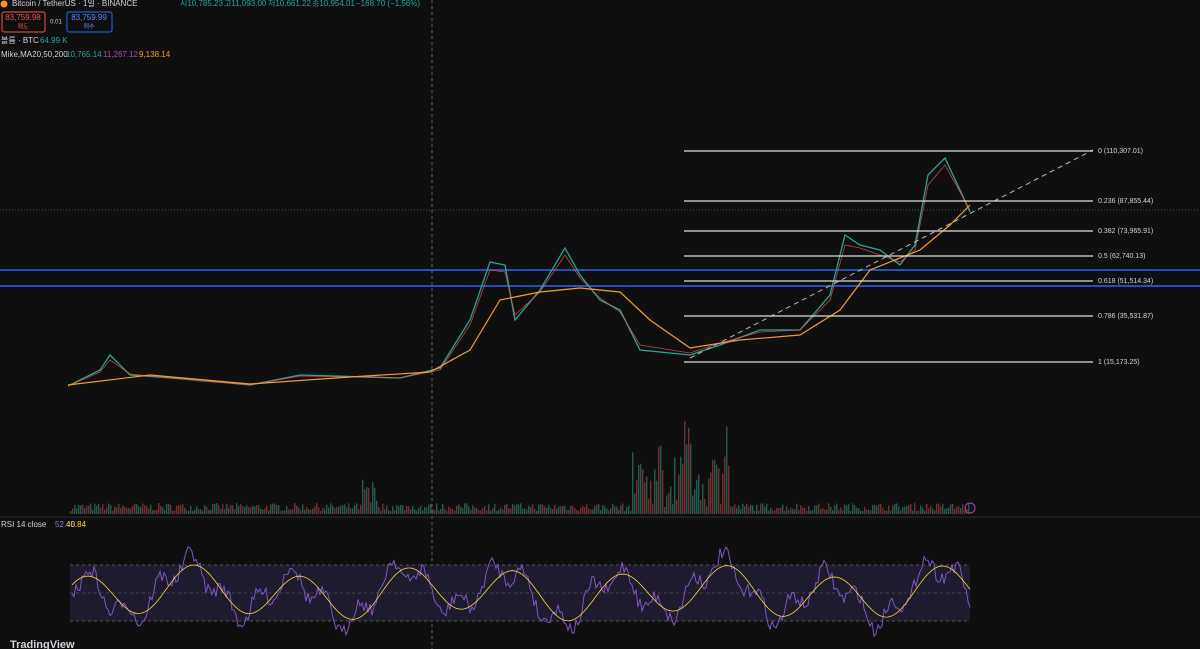 This screenshot has height=649, width=1200. What do you see at coordinates (1120, 151) in the screenshot?
I see `fib-label: 0 (110,307.01)` at bounding box center [1120, 151].